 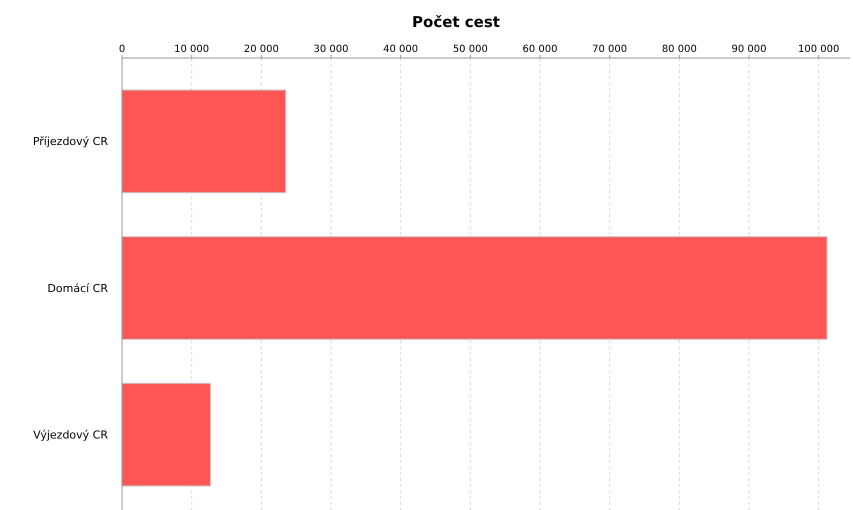 What do you see at coordinates (192, 49) in the screenshot?
I see `x-tick-label: 10 000` at bounding box center [192, 49].